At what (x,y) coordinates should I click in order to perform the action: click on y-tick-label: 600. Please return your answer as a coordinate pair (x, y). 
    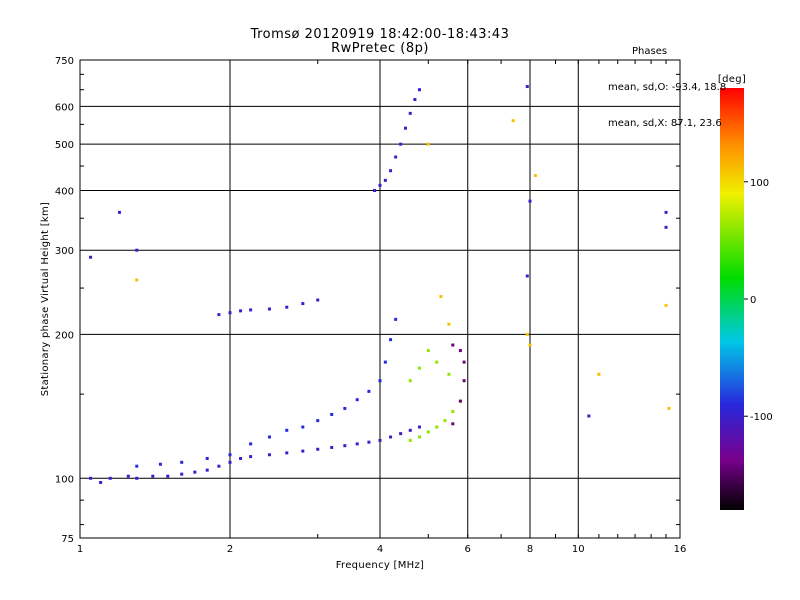
    Looking at the image, I should click on (64, 107).